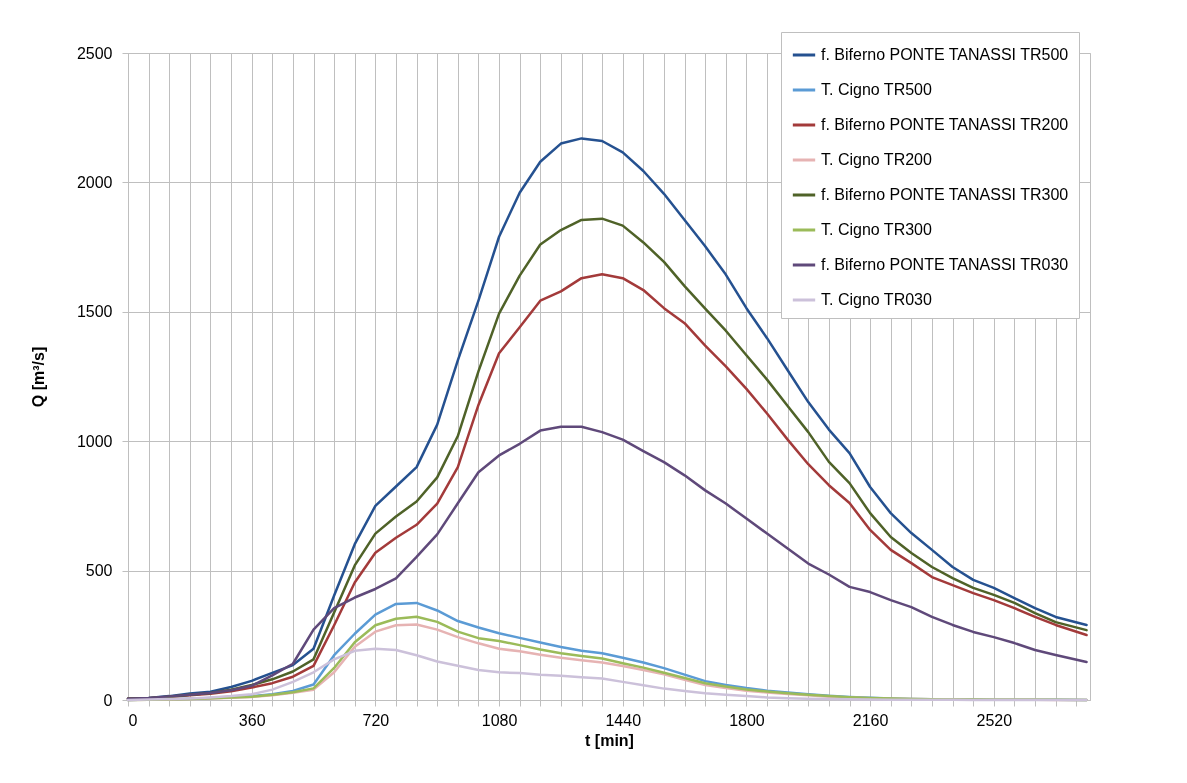  I want to click on legend-label: f. Biferno PONTE TANASSI TR030, so click(945, 264).